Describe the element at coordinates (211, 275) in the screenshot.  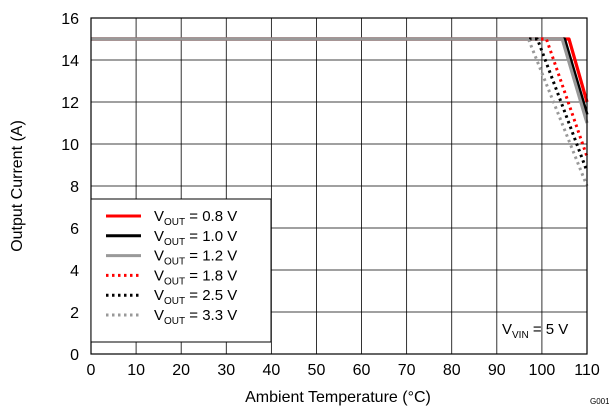
I see `legend-label-rest: = 1.8 V` at that location.